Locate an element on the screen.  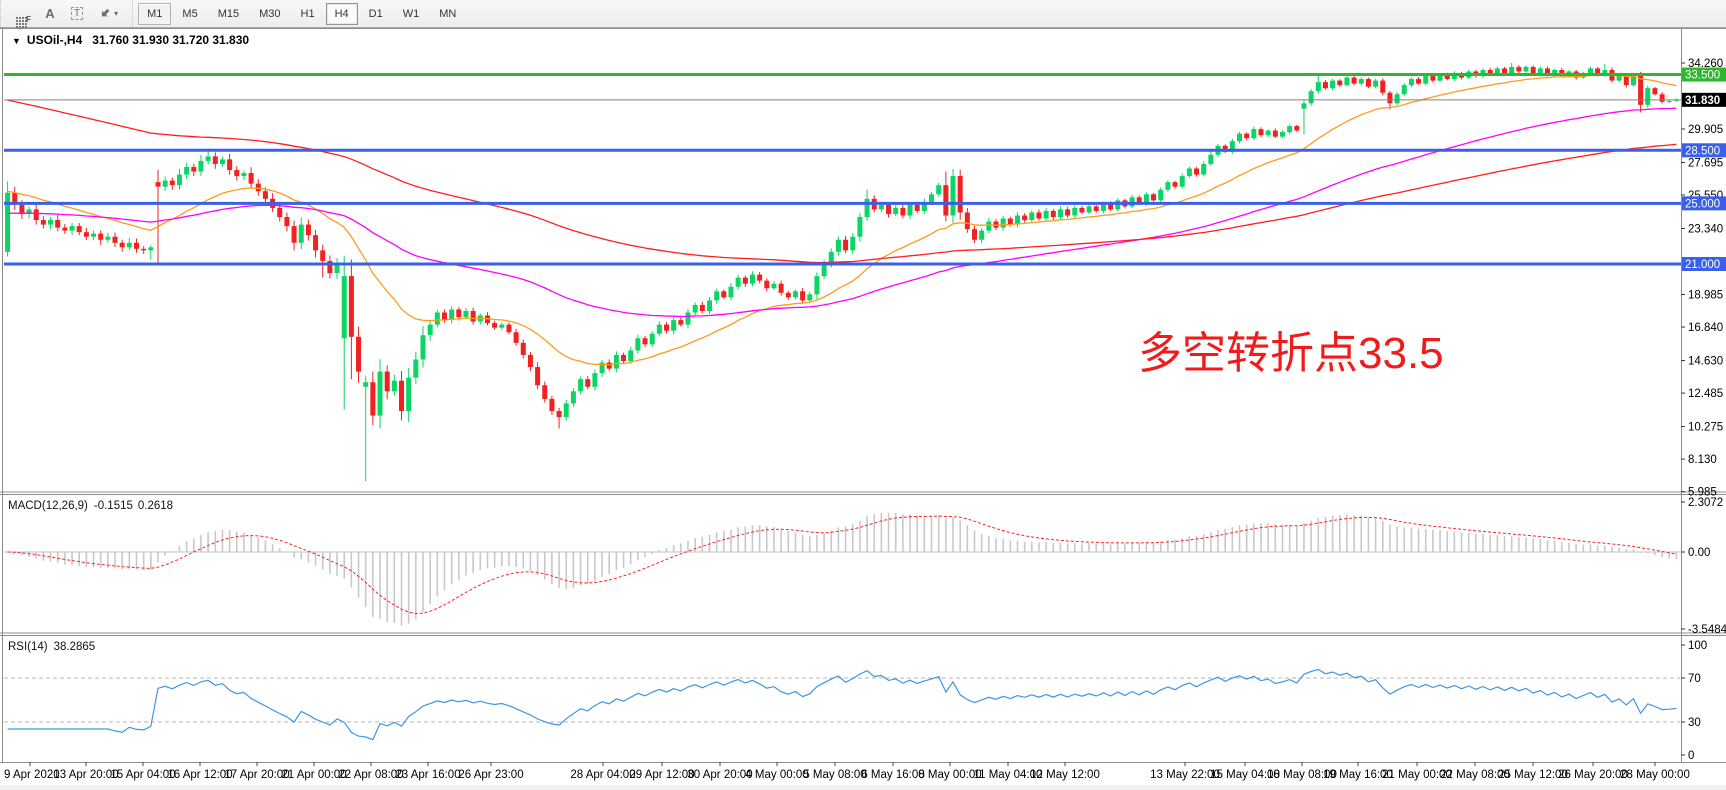
arrows-tool-button: ▾ is located at coordinates (108, 14).